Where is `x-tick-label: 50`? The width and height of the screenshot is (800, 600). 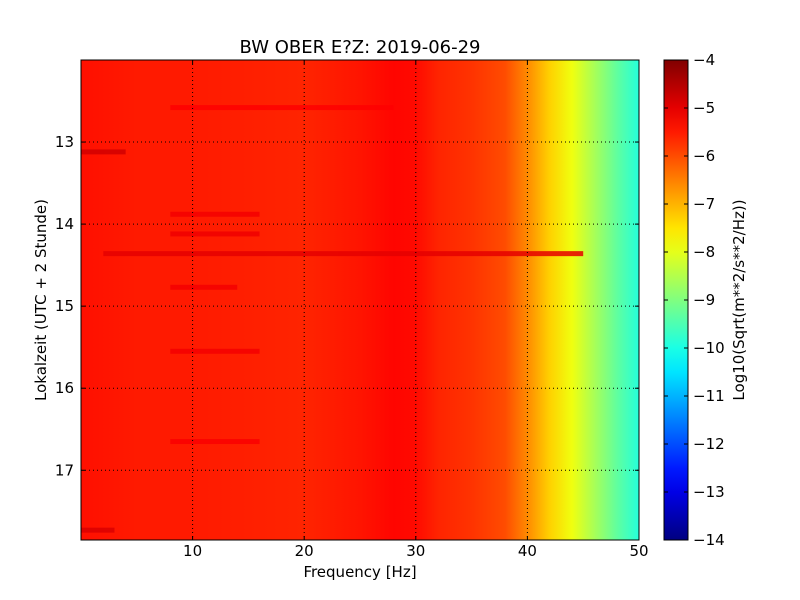 x-tick-label: 50 is located at coordinates (638, 551).